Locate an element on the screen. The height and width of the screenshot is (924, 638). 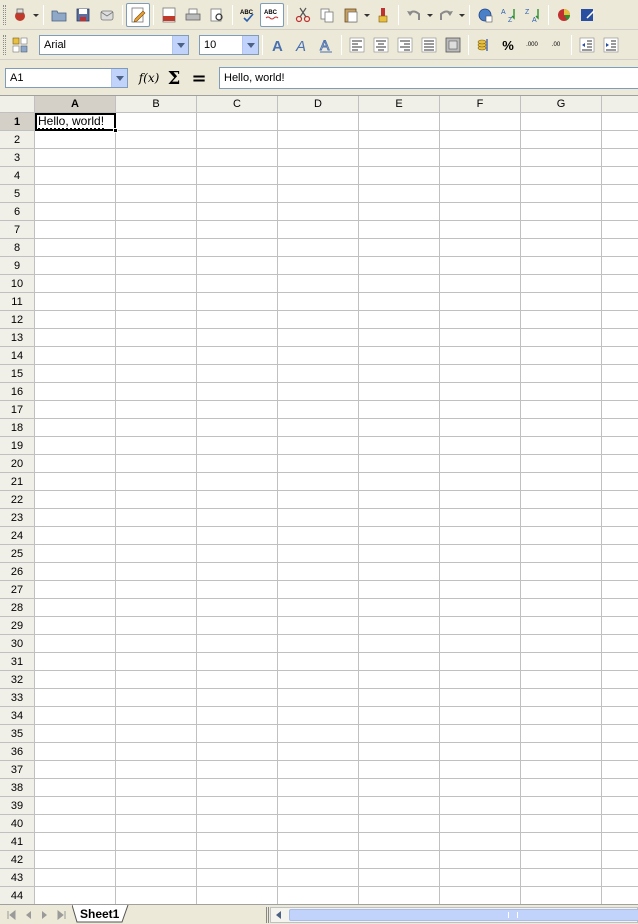
last-sheet-button is located at coordinates (62, 915).